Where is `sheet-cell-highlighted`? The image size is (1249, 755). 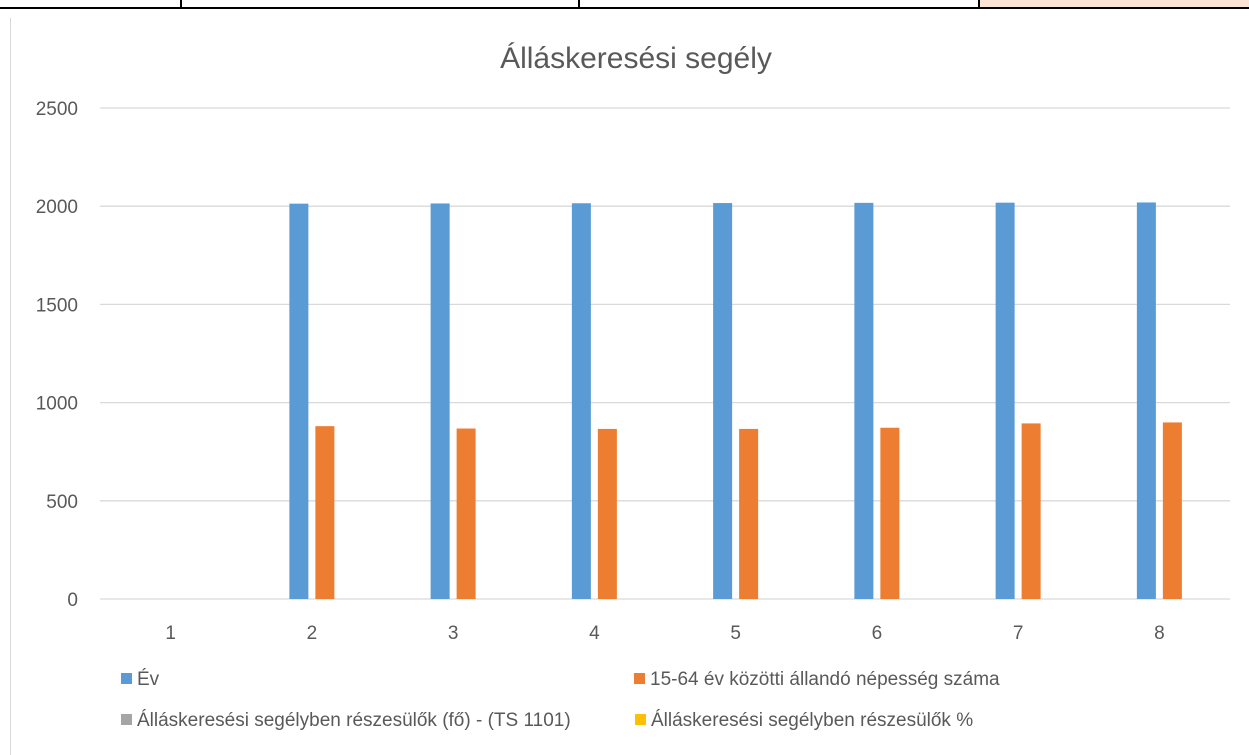
sheet-cell-highlighted is located at coordinates (1114, 4).